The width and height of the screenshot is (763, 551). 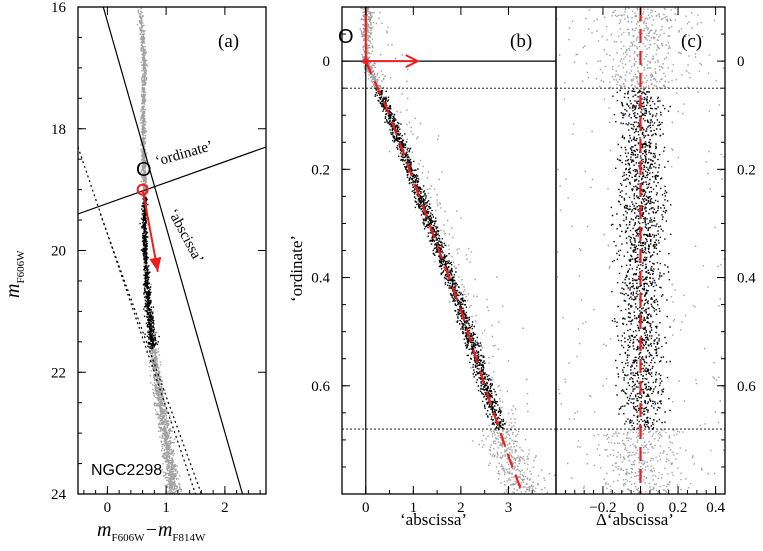 What do you see at coordinates (346, 37) in the screenshot?
I see `panel-b-origin-label: O` at bounding box center [346, 37].